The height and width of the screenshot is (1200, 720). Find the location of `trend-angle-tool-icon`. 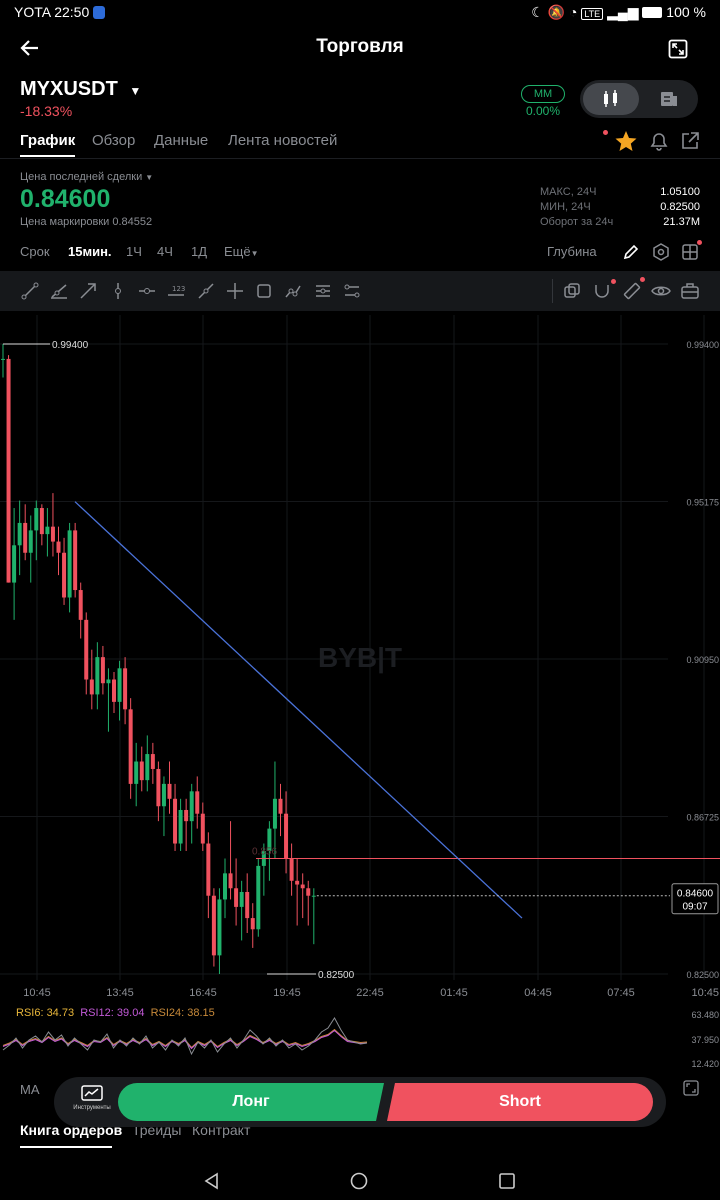

trend-angle-tool-icon is located at coordinates (206, 291).